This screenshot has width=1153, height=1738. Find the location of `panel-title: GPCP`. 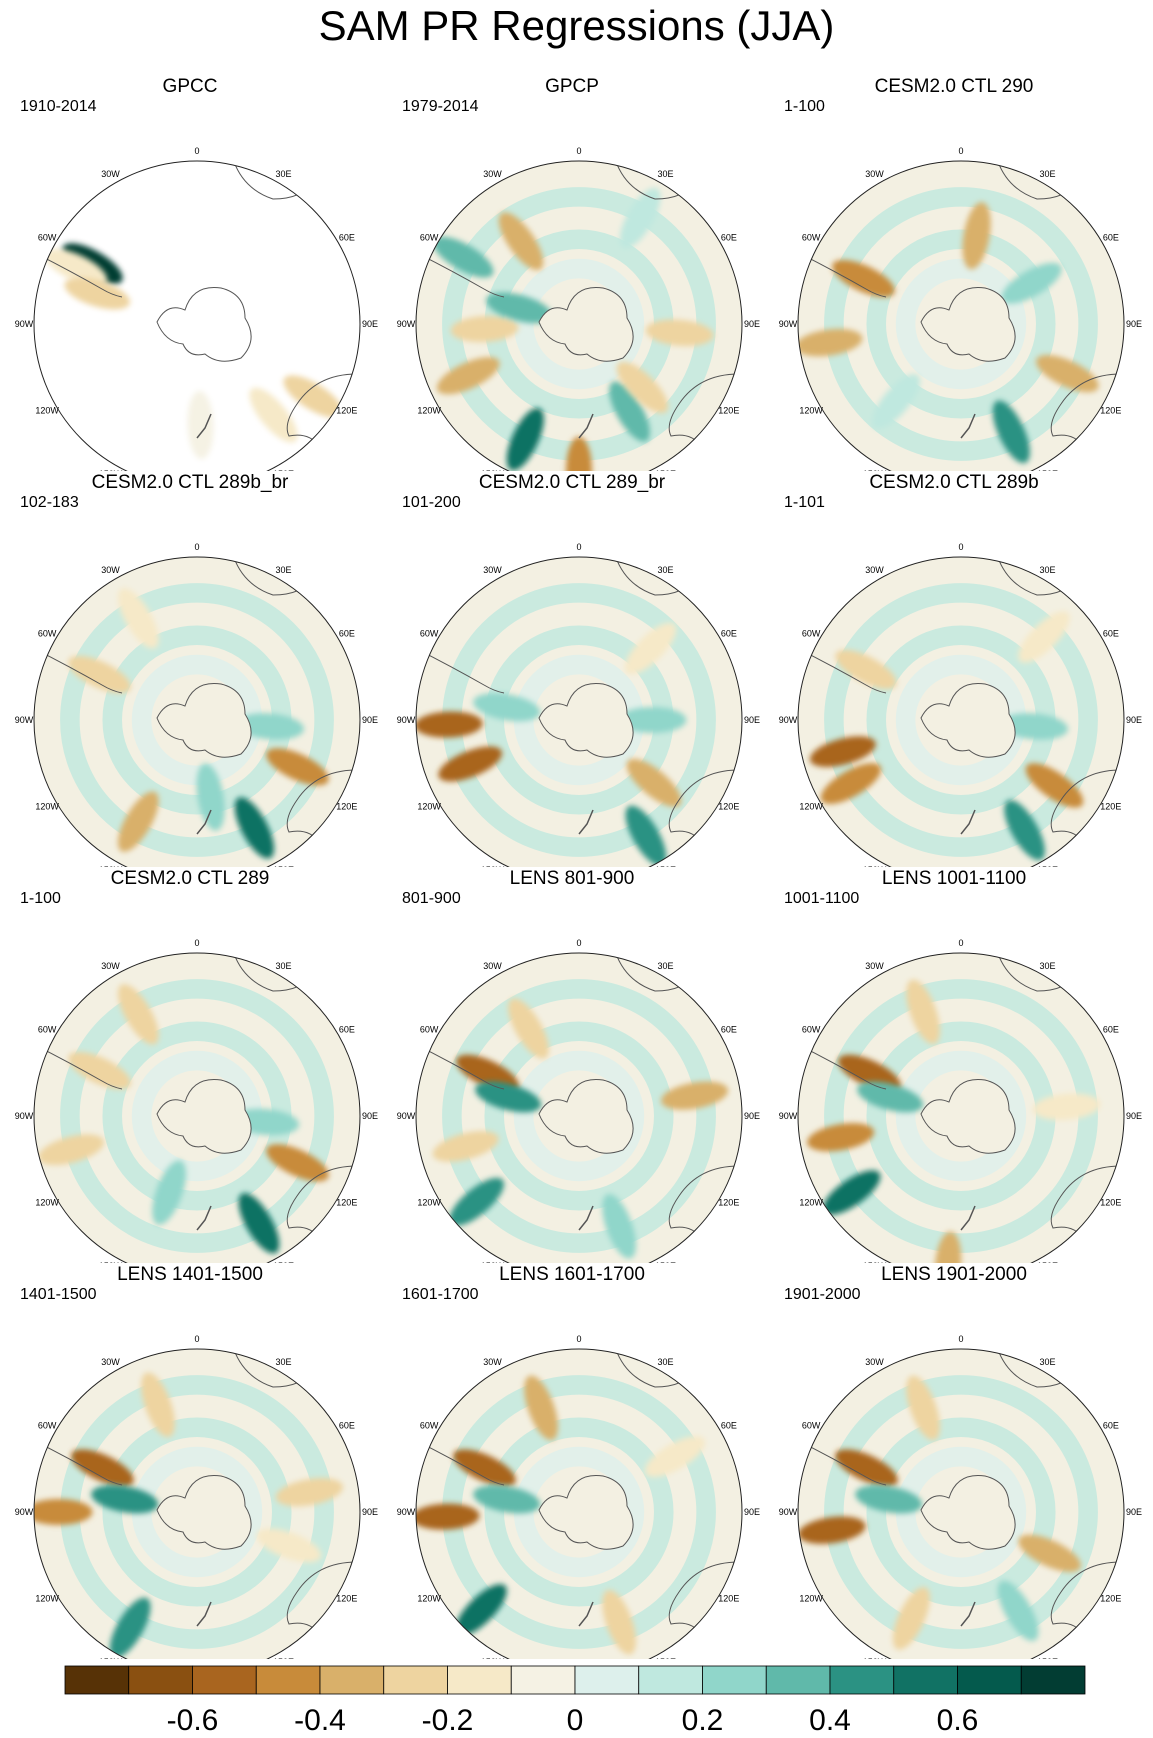

panel-title: GPCP is located at coordinates (572, 86).